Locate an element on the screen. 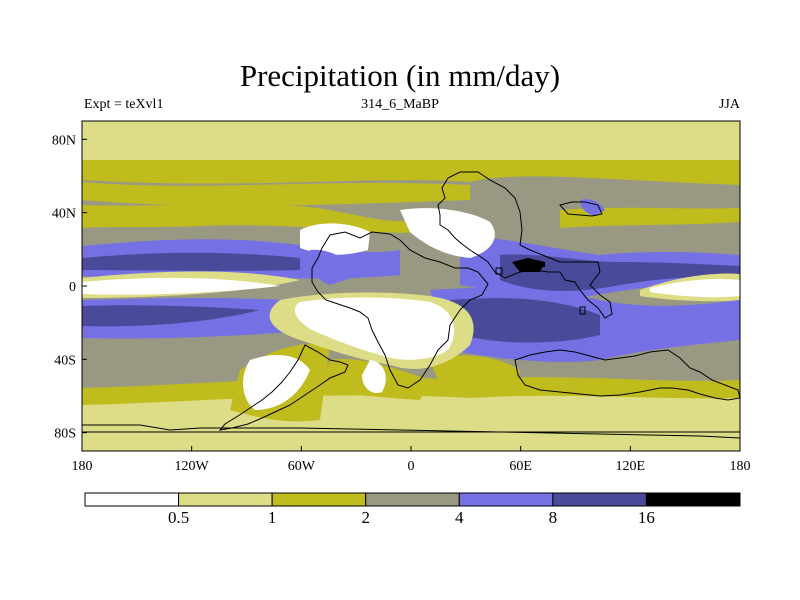 This screenshot has width=800, height=600. experiment-label: Expt = teXvl1 is located at coordinates (124, 104).